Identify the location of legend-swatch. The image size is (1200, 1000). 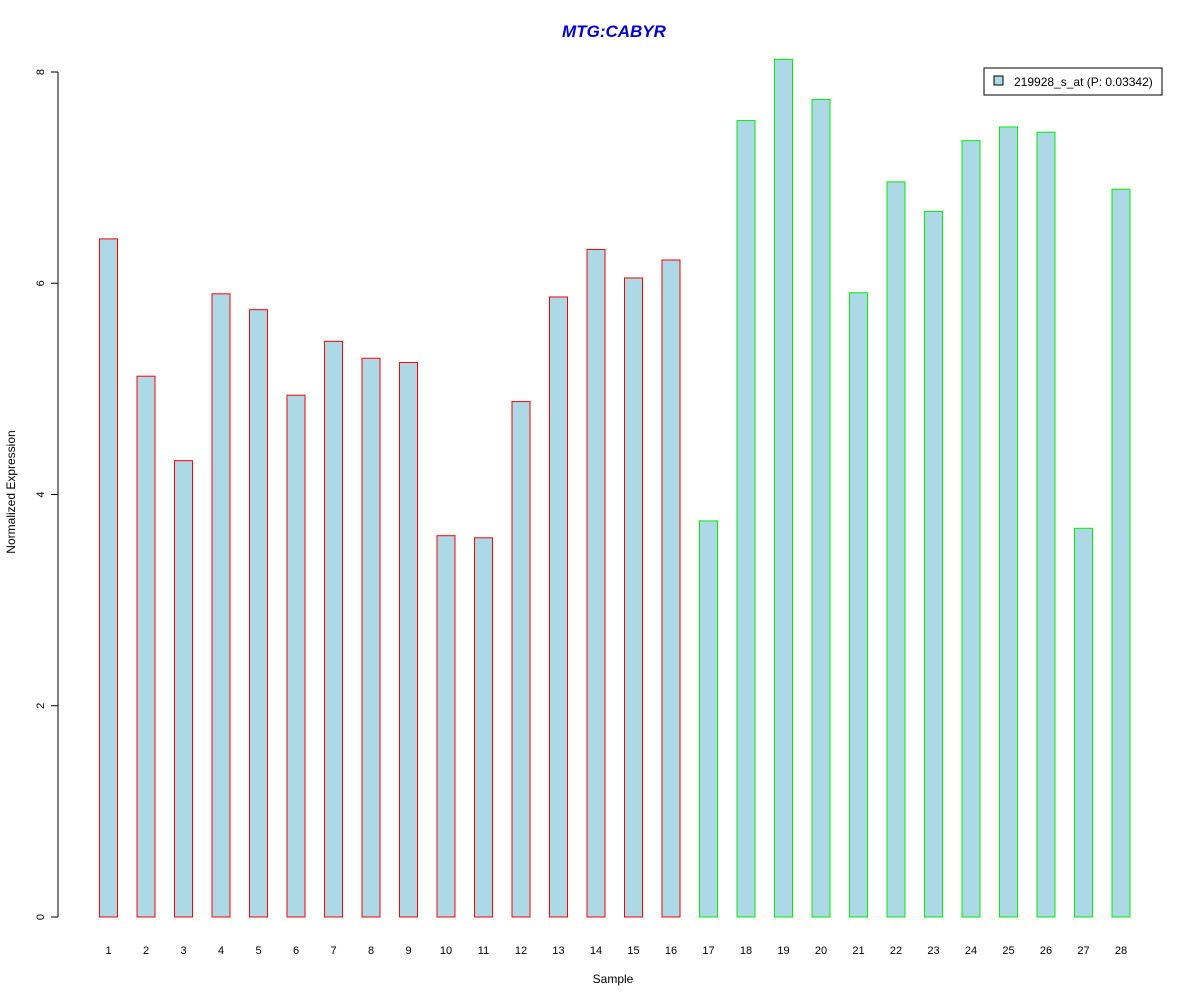
(998, 80).